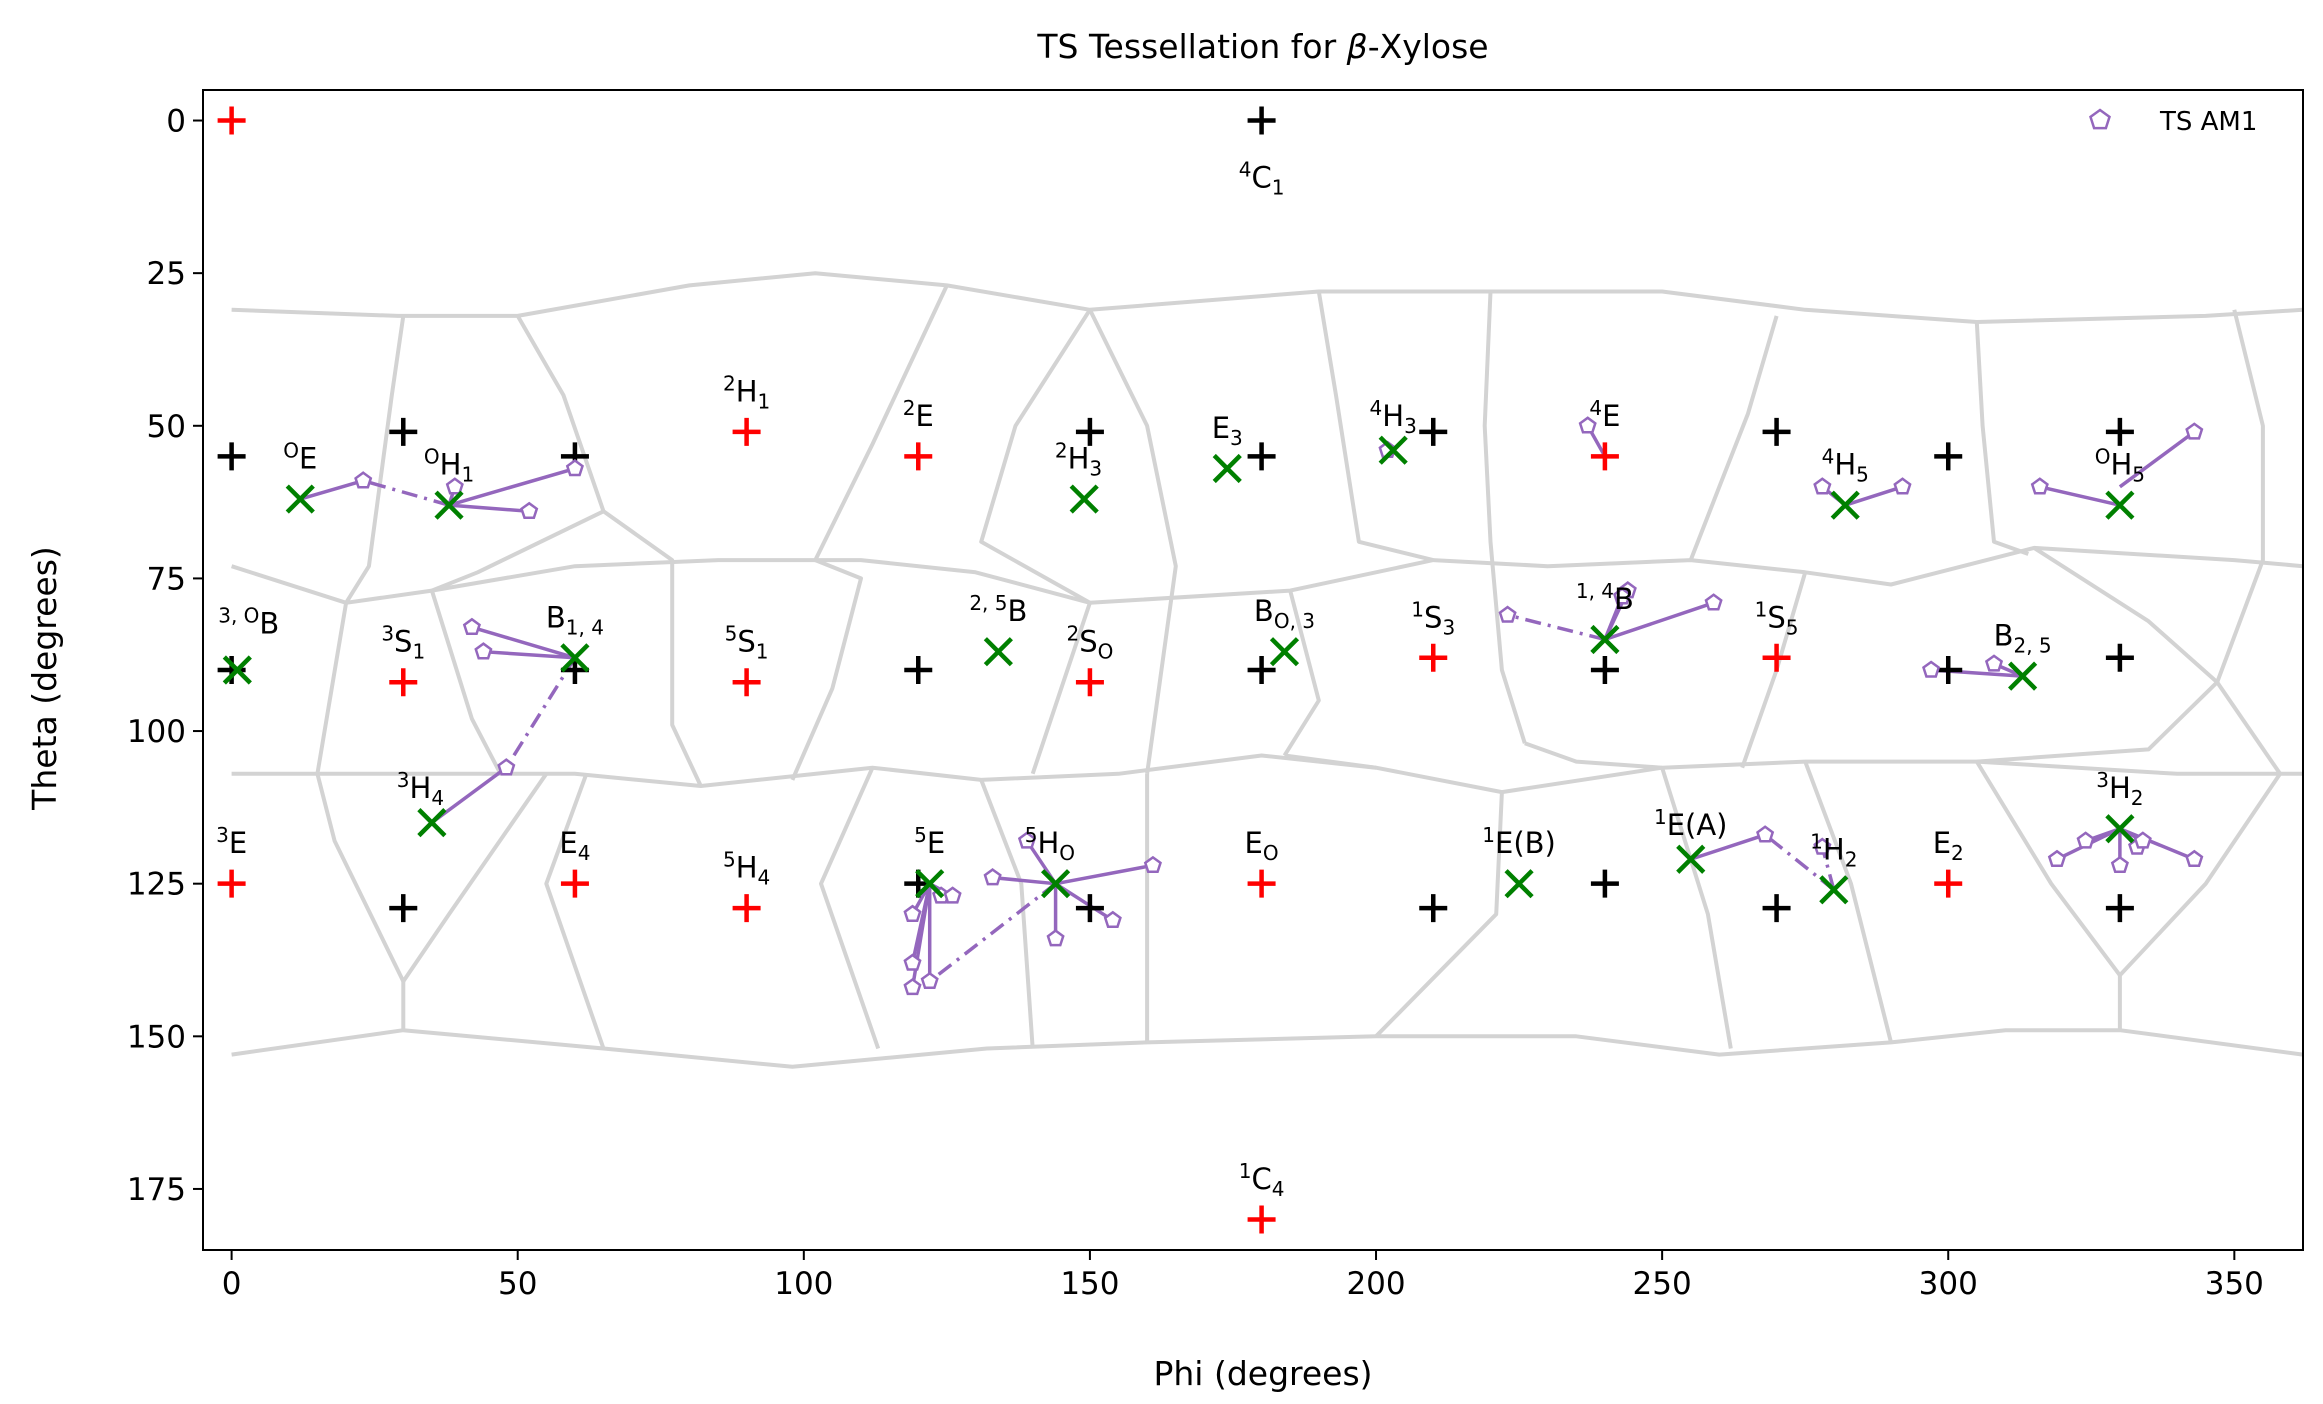 The image size is (2323, 1404). I want to click on conformer-label: 4E, so click(1604, 414).